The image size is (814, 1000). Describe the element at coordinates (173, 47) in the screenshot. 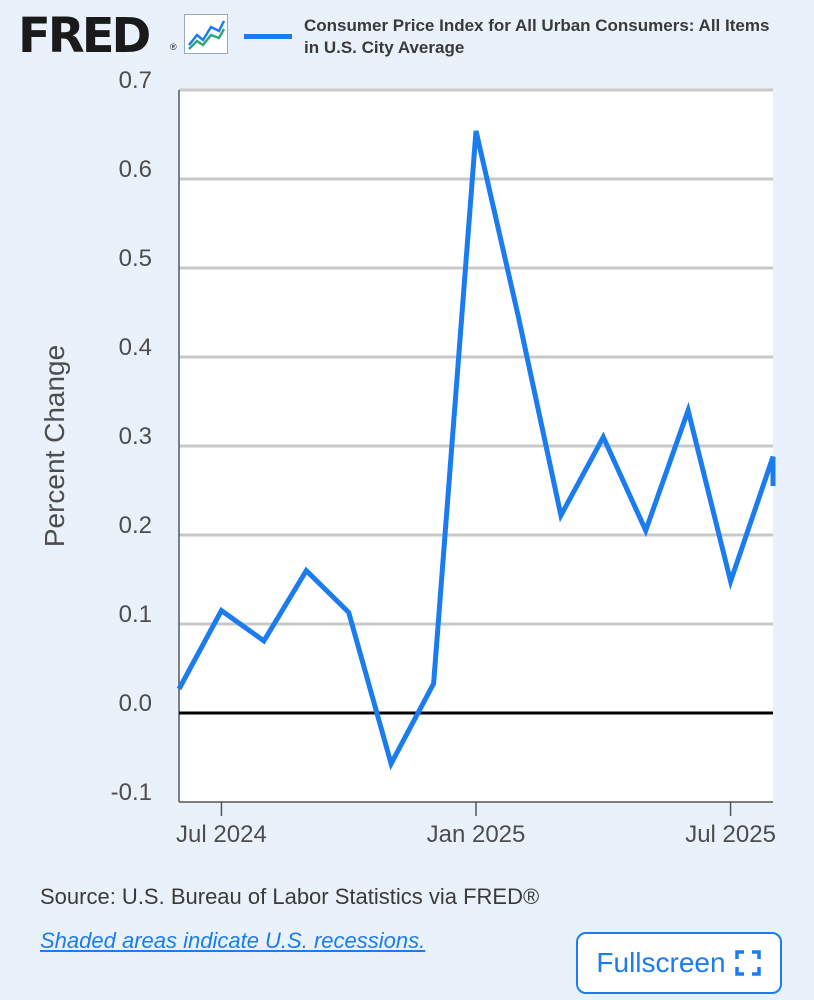

I see `fred-logo-registered-mark: ®` at that location.